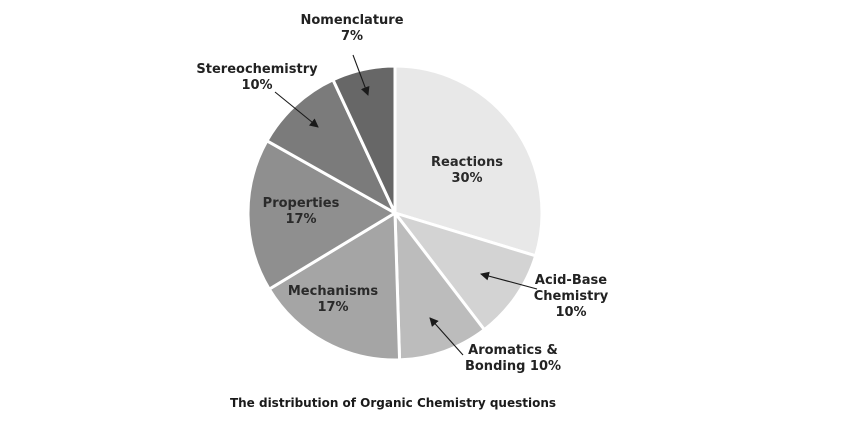 This screenshot has width=845, height=424. Describe the element at coordinates (363, 139) in the screenshot. I see `pie-slice-nomenclature` at that location.